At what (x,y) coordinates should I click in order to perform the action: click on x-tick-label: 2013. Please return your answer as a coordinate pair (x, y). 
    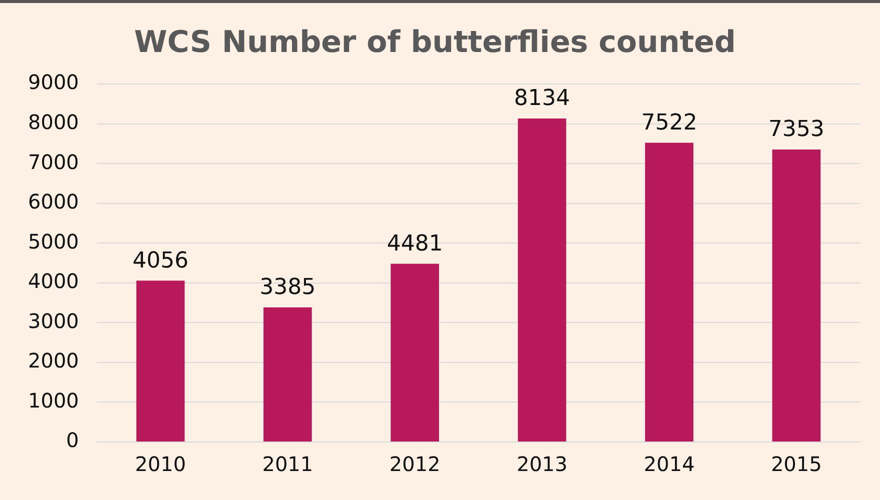
    Looking at the image, I should click on (542, 464).